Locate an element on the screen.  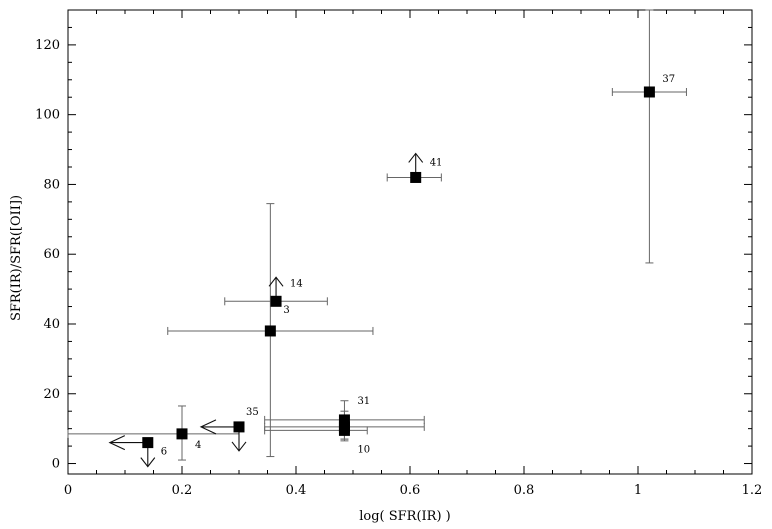
y-tick-label: 80 is located at coordinates (51, 184).